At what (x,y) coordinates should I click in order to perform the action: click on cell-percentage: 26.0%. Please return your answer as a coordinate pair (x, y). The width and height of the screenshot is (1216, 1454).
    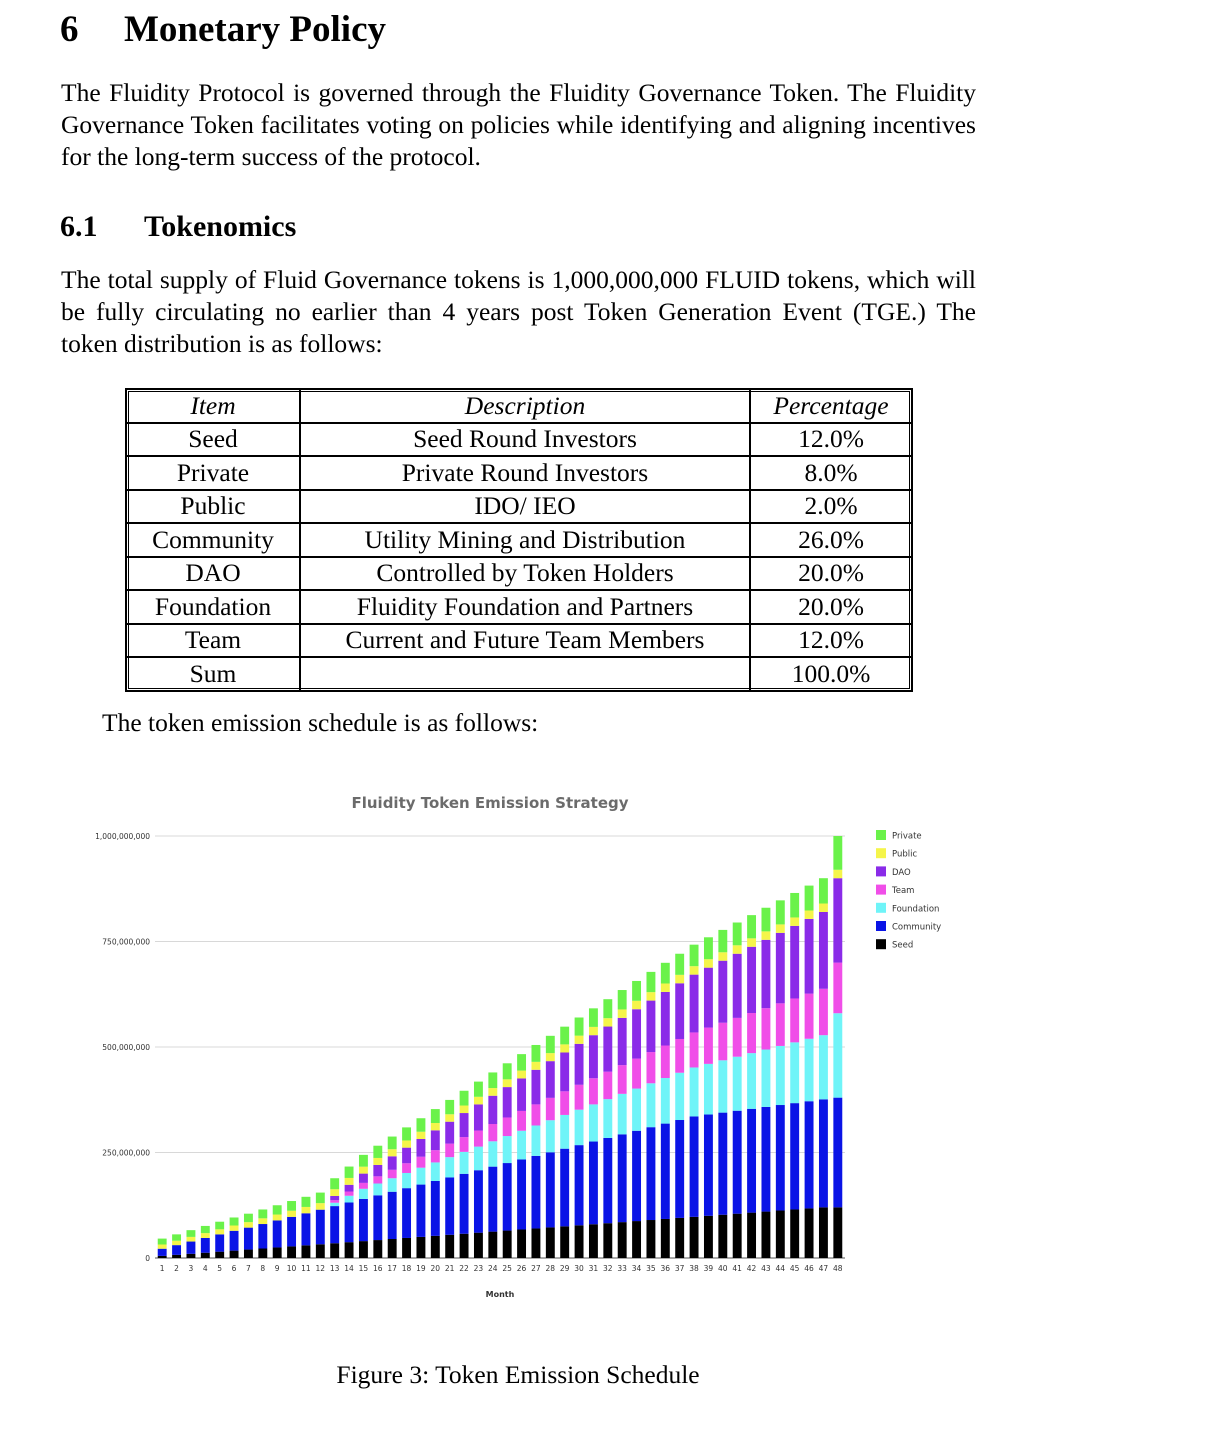
    Looking at the image, I should click on (831, 540).